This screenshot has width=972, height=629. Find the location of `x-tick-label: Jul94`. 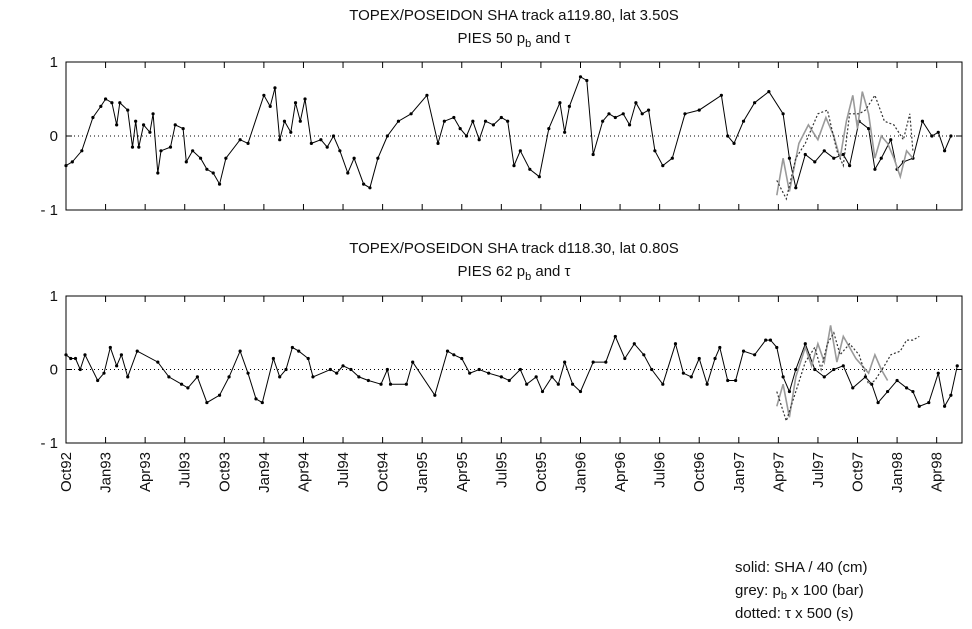

x-tick-label: Jul94 is located at coordinates (343, 470).